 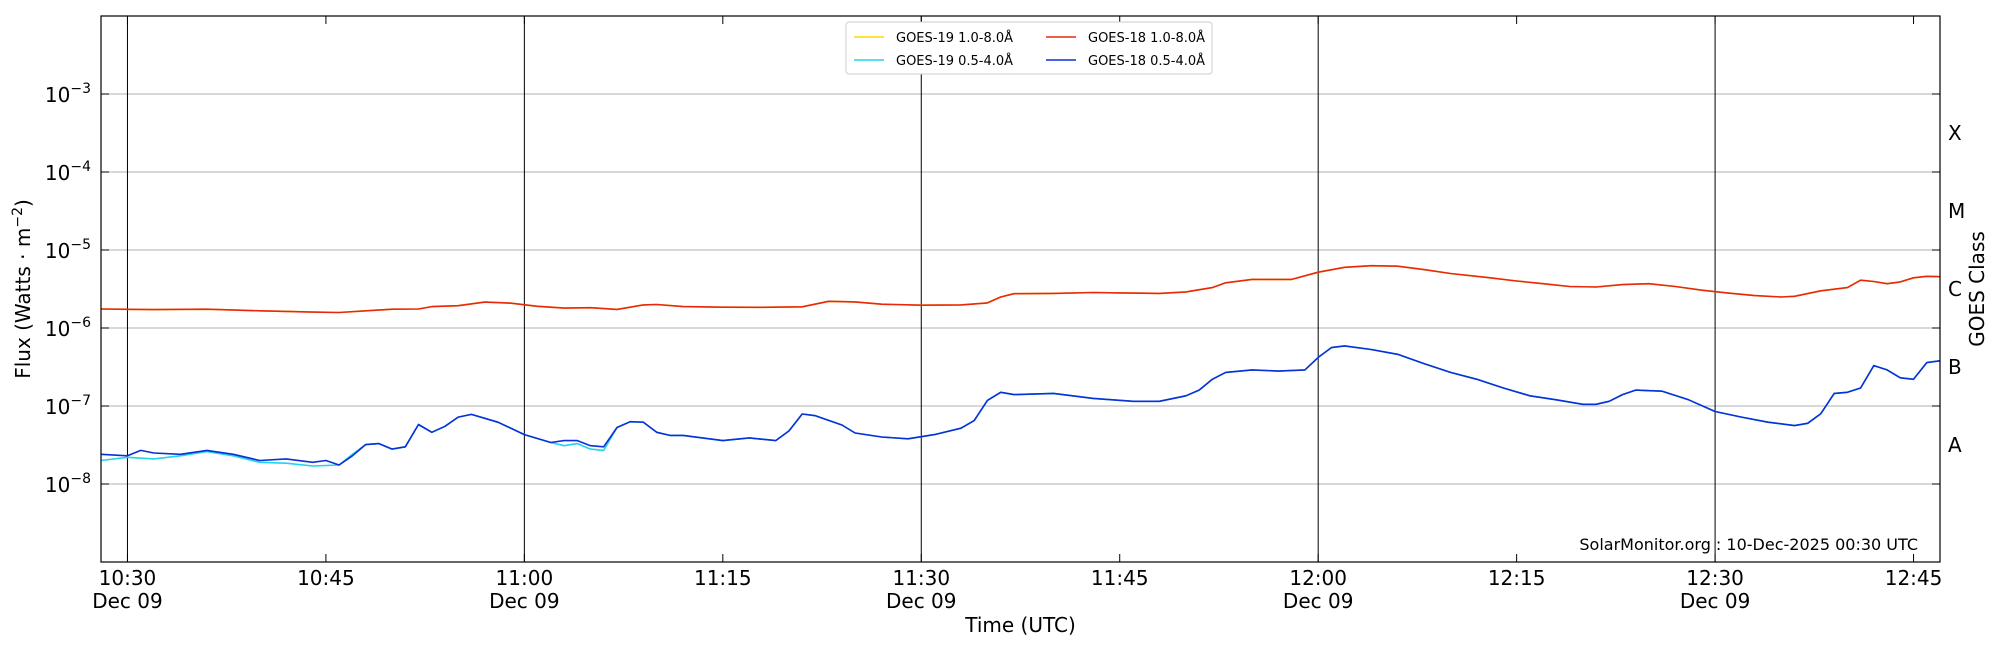 I want to click on y-tick-label: 10⁻³, so click(x=68, y=94).